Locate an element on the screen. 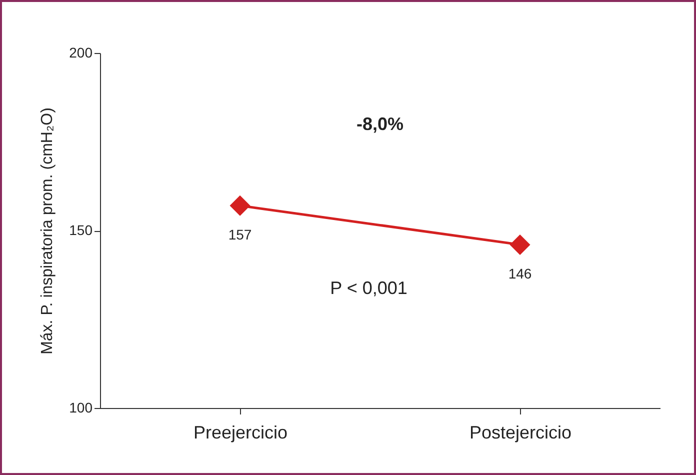 The image size is (696, 475). data-label: 157 is located at coordinates (240, 234).